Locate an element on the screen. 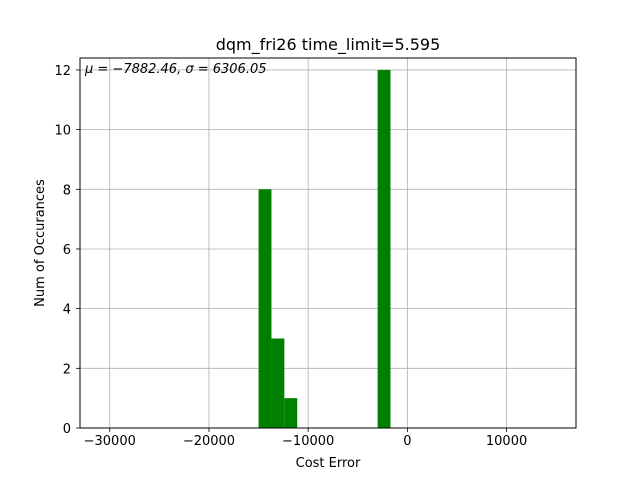 The height and width of the screenshot is (480, 640). y-axis-ticks: 0 2 4 6 8 10 12 is located at coordinates (67, 250).